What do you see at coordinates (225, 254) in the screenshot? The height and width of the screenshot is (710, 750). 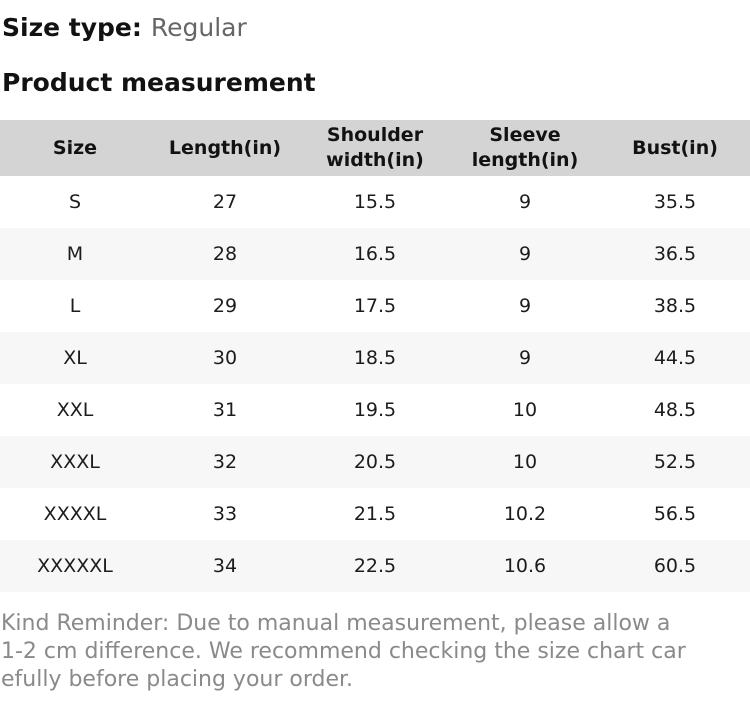 I see `cell-length: 28` at bounding box center [225, 254].